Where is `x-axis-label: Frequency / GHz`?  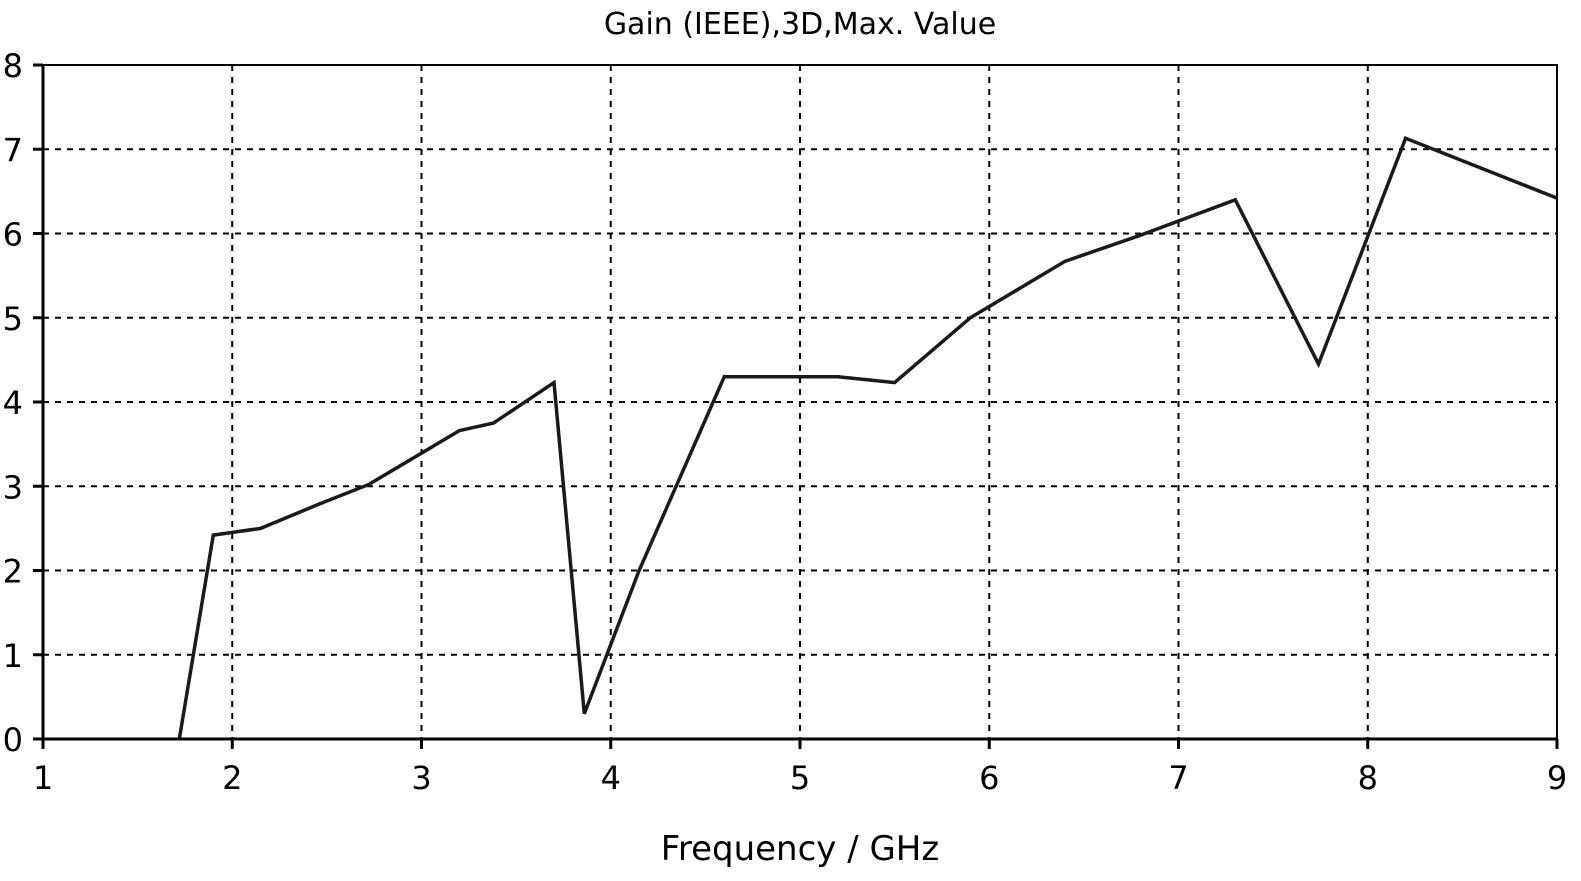 x-axis-label: Frequency / GHz is located at coordinates (800, 849).